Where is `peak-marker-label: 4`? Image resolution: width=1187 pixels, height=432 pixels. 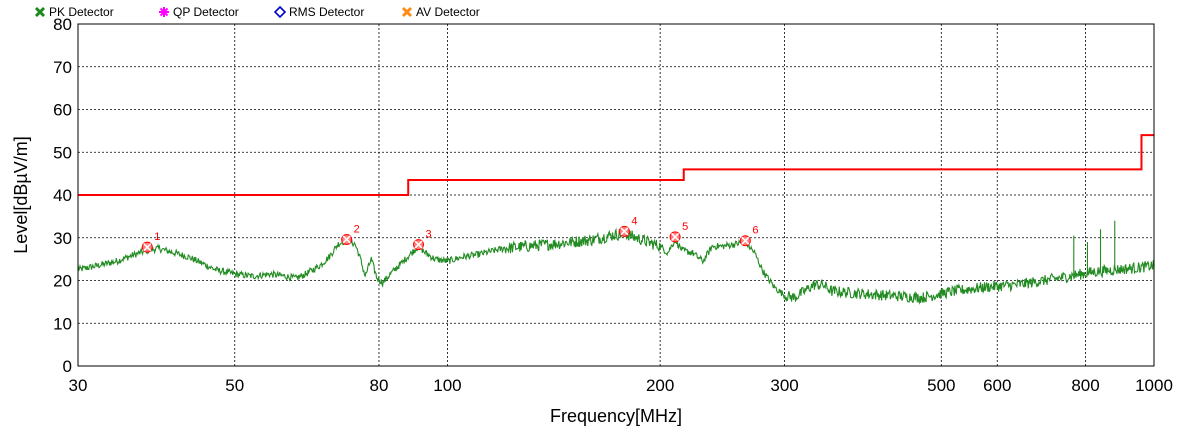 peak-marker-label: 4 is located at coordinates (634, 221).